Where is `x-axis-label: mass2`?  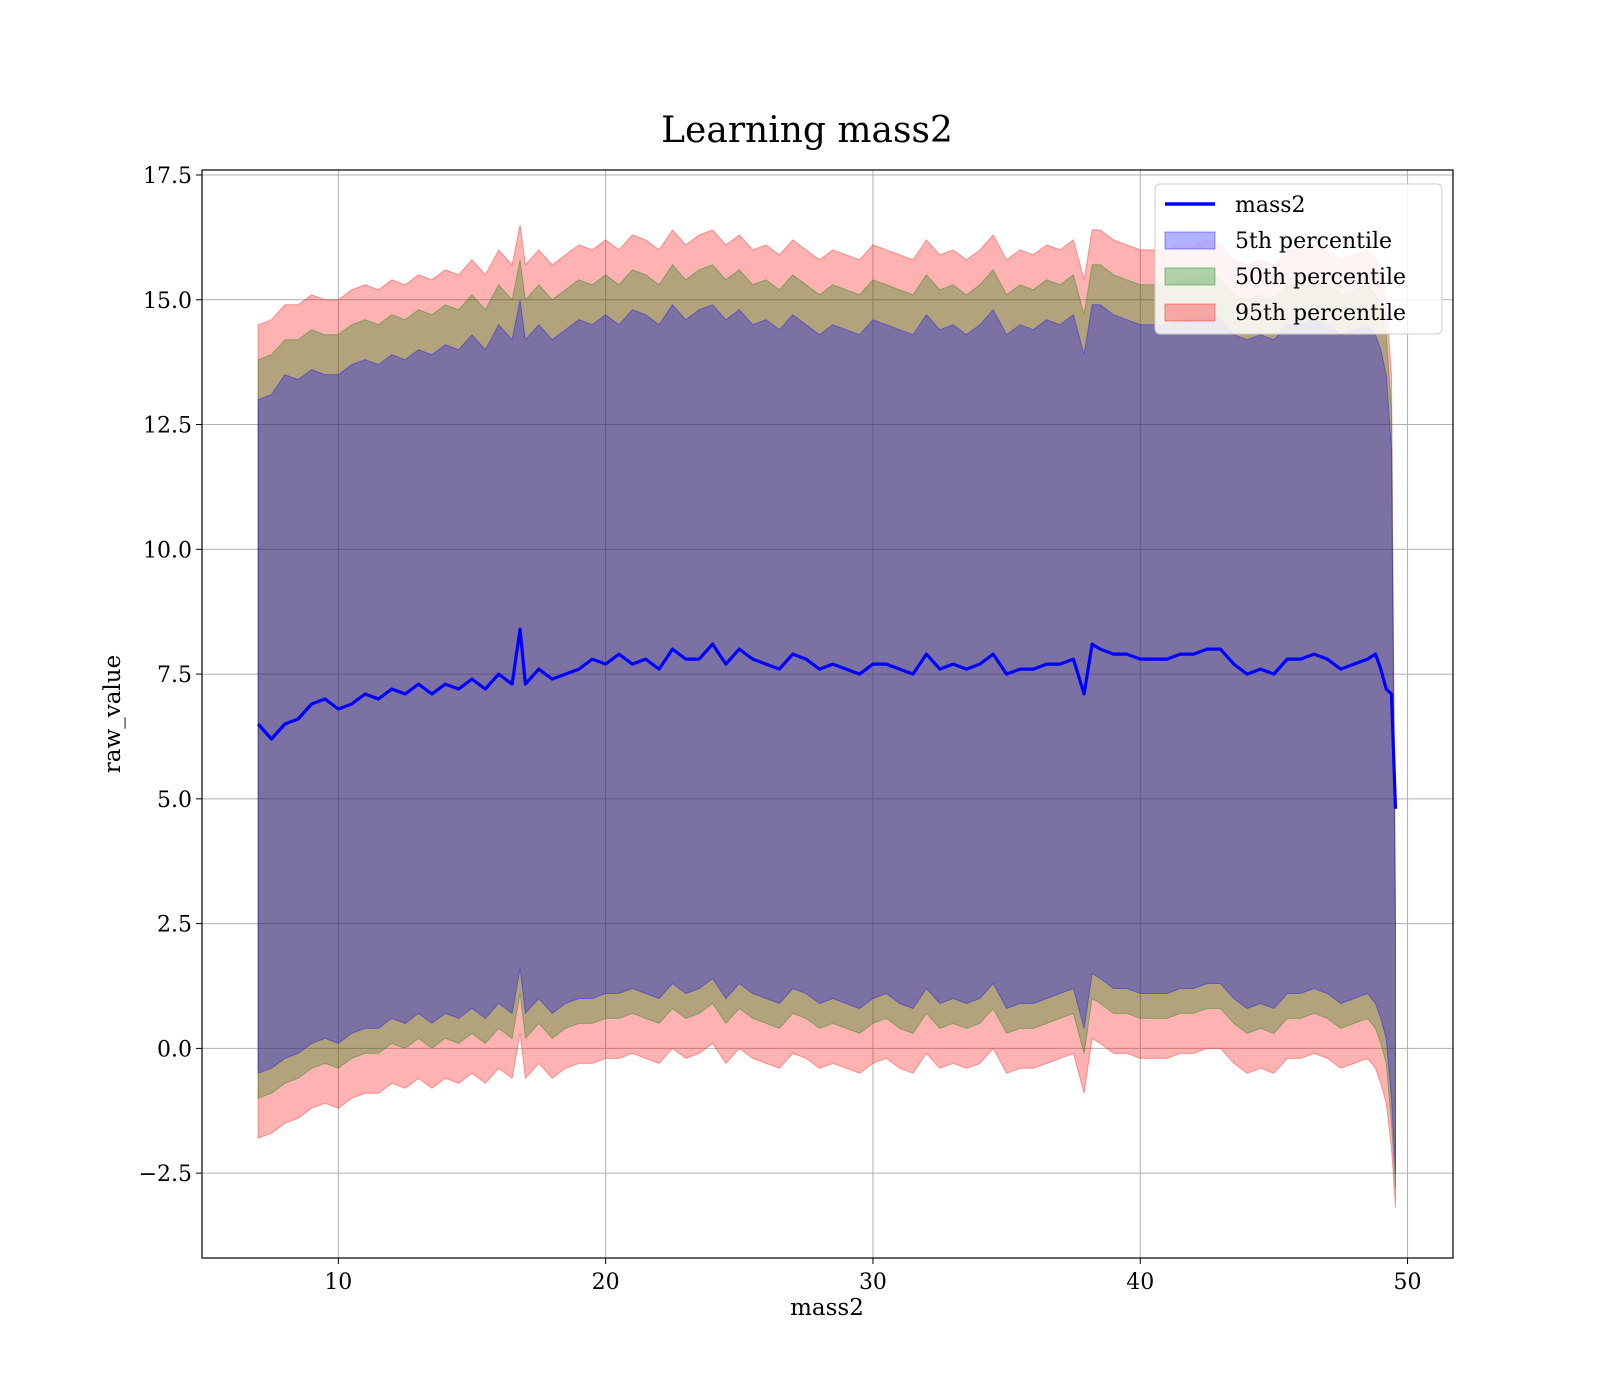
x-axis-label: mass2 is located at coordinates (827, 1308).